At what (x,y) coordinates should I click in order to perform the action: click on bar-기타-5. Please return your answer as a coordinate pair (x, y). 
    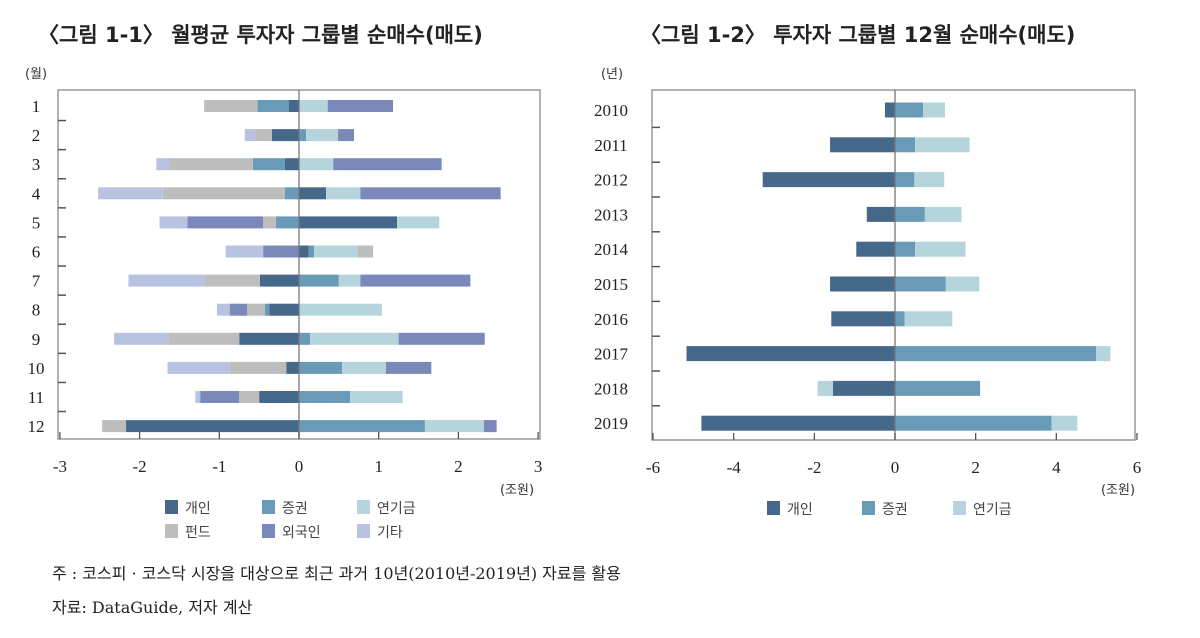
    Looking at the image, I should click on (173, 222).